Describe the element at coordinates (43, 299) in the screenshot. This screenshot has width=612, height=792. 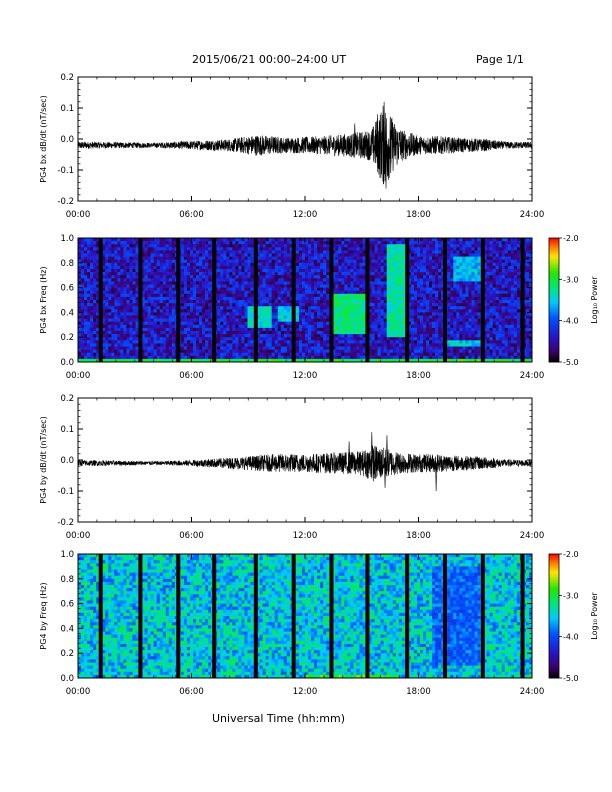
I see `y-axis-label: PG4 bx Freq (Hz)` at that location.